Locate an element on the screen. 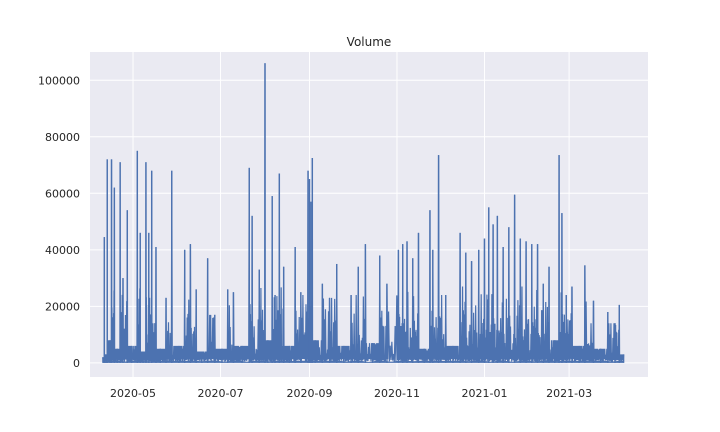  y-tick-label: 100000 is located at coordinates (59, 80).